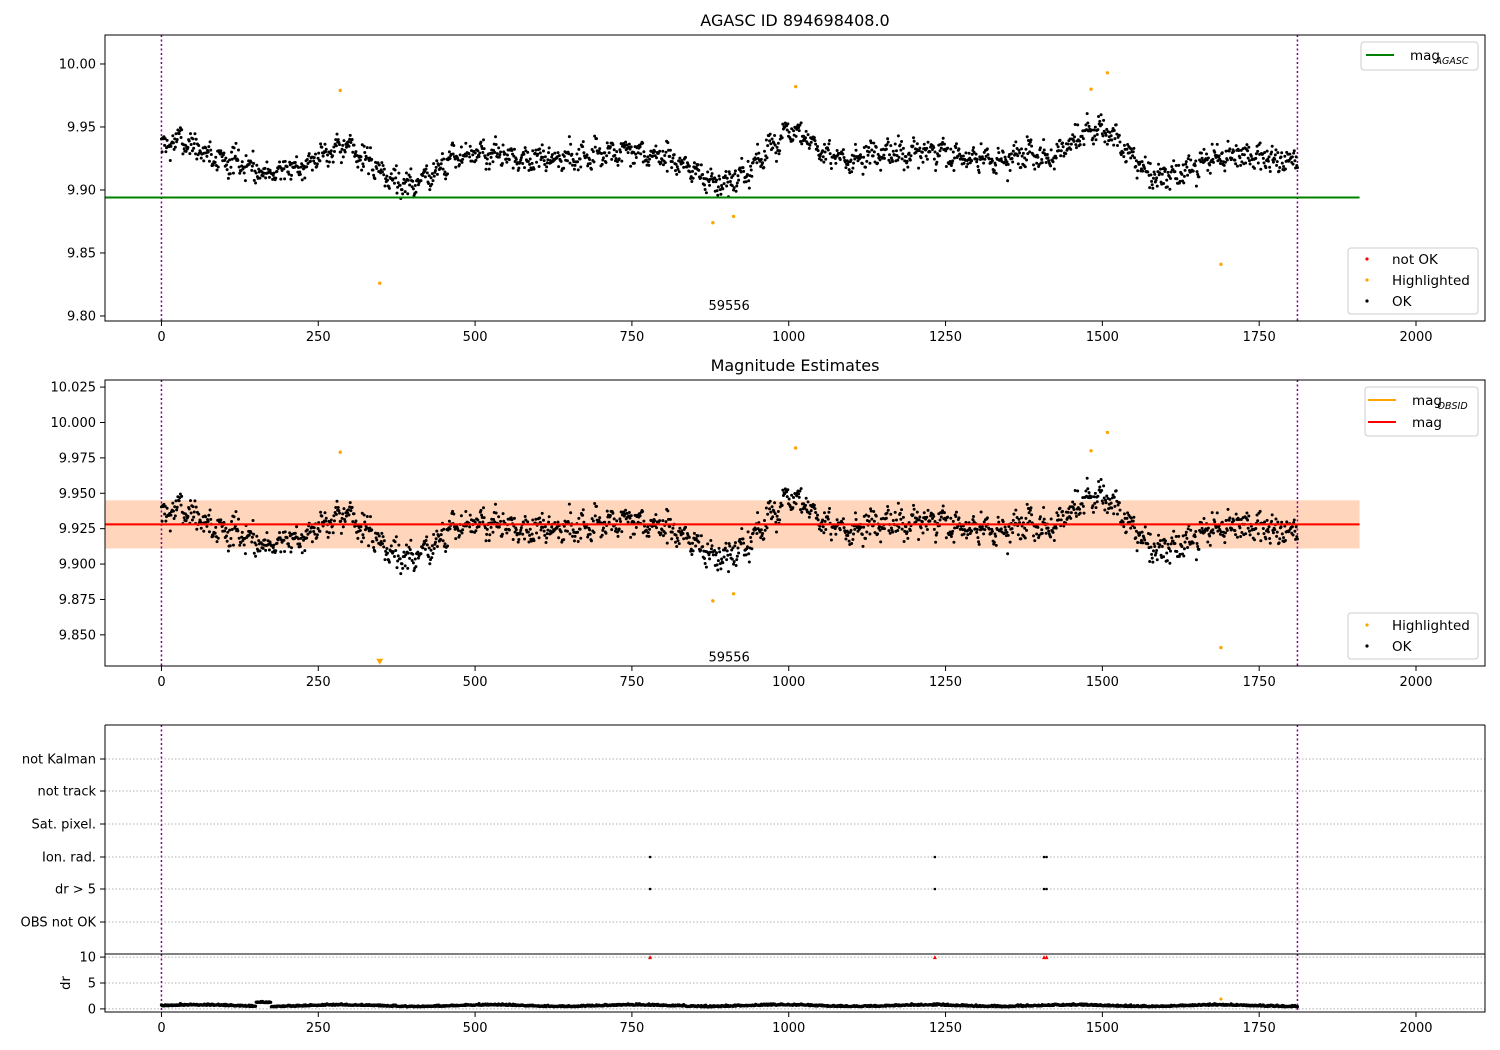 Image resolution: width=1500 pixels, height=1050 pixels. I want to click on p1-xtick-label: 2000, so click(1415, 337).